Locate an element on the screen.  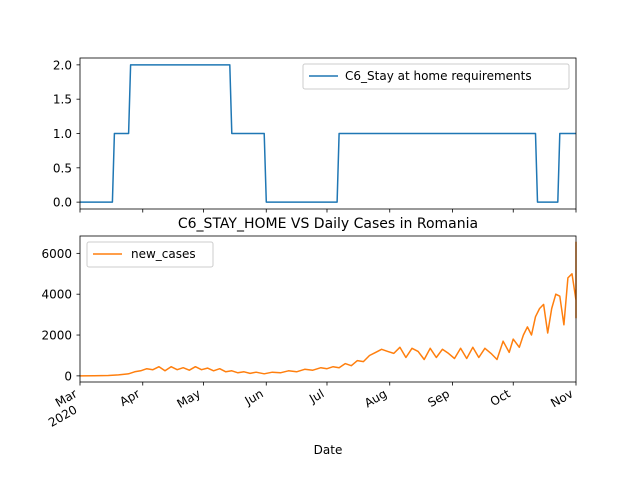
x-axis-label: Date is located at coordinates (328, 450).